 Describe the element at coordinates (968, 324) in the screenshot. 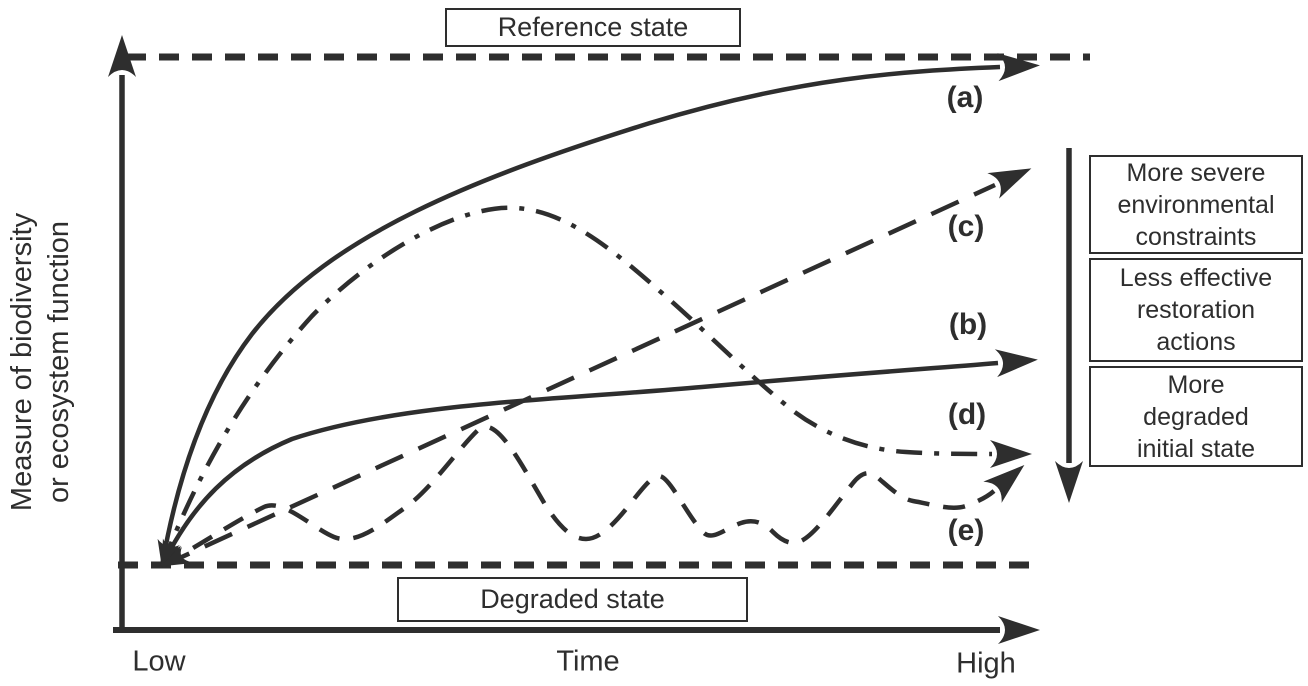

I see `curve-b-label: (b)` at that location.